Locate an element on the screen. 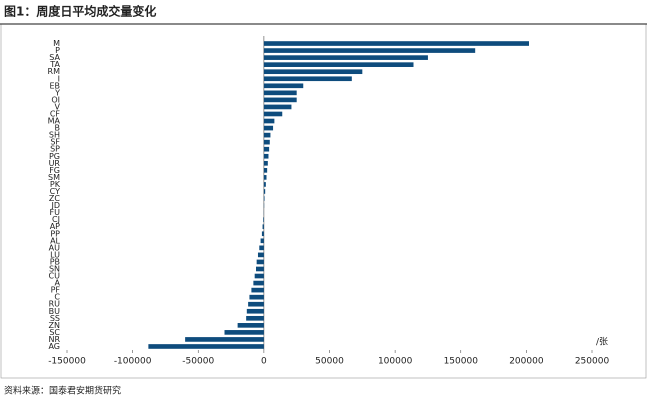  y-tick-label: LU is located at coordinates (55, 254).